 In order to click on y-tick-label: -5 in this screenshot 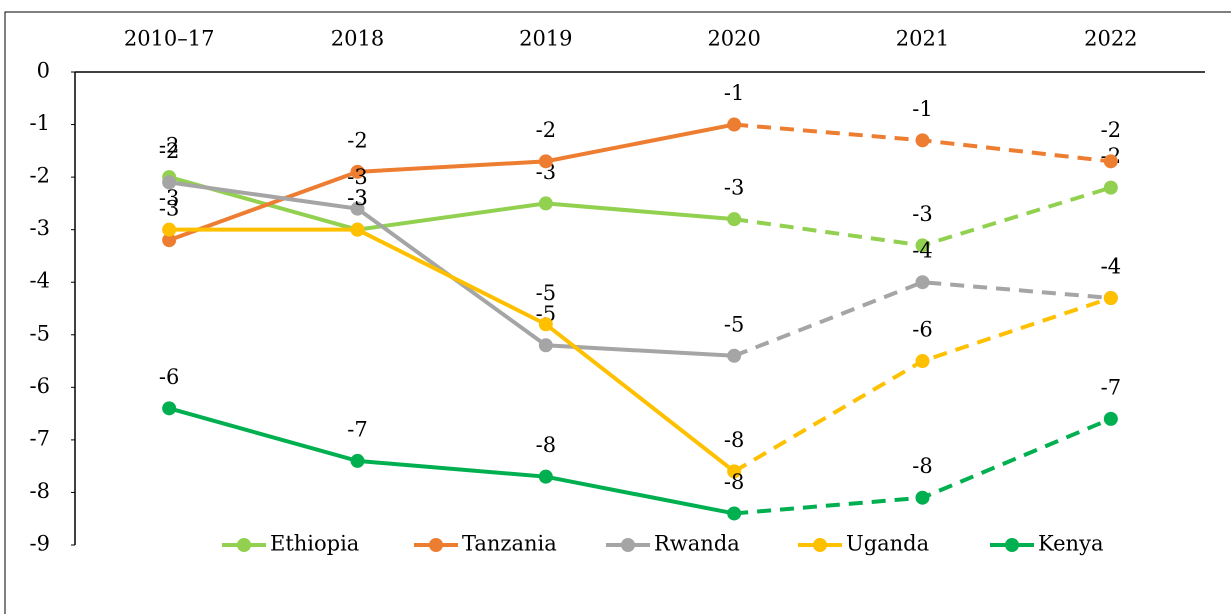, I will do `click(40, 333)`.